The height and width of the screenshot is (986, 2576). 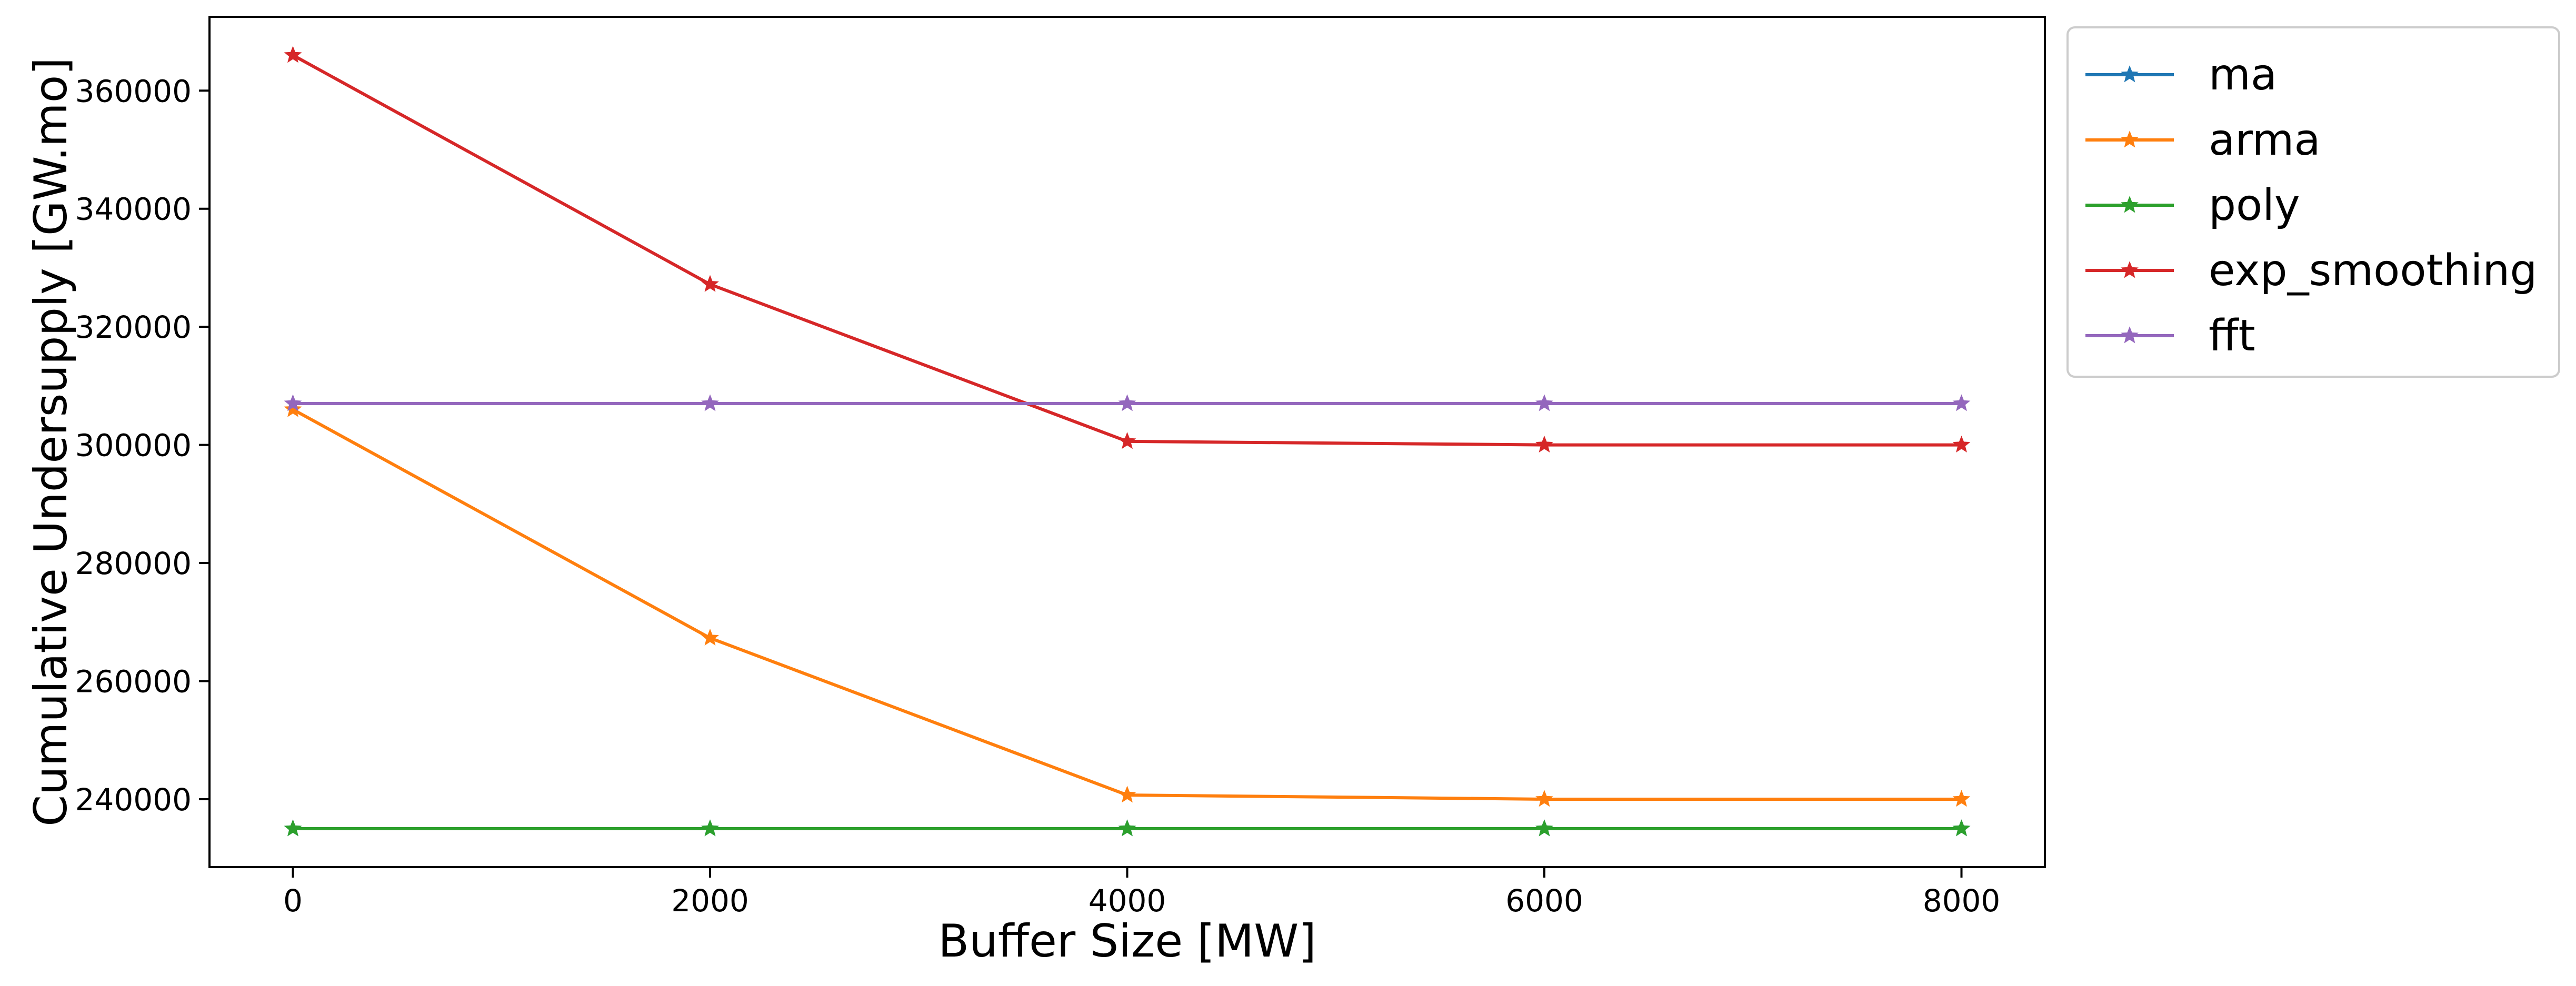 I want to click on legend-label: fft, so click(x=2232, y=336).